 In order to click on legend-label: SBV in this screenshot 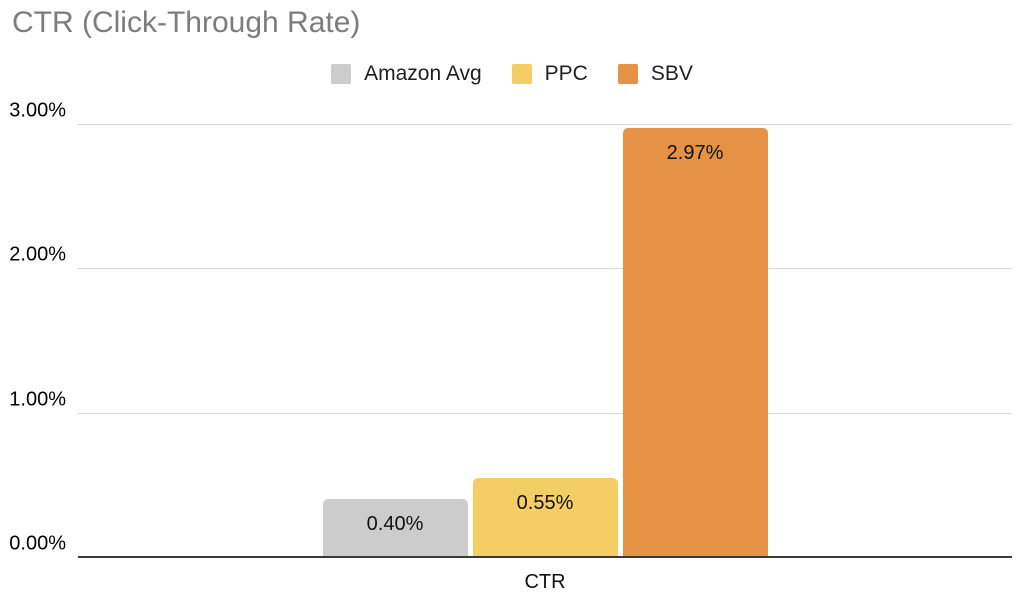, I will do `click(671, 73)`.